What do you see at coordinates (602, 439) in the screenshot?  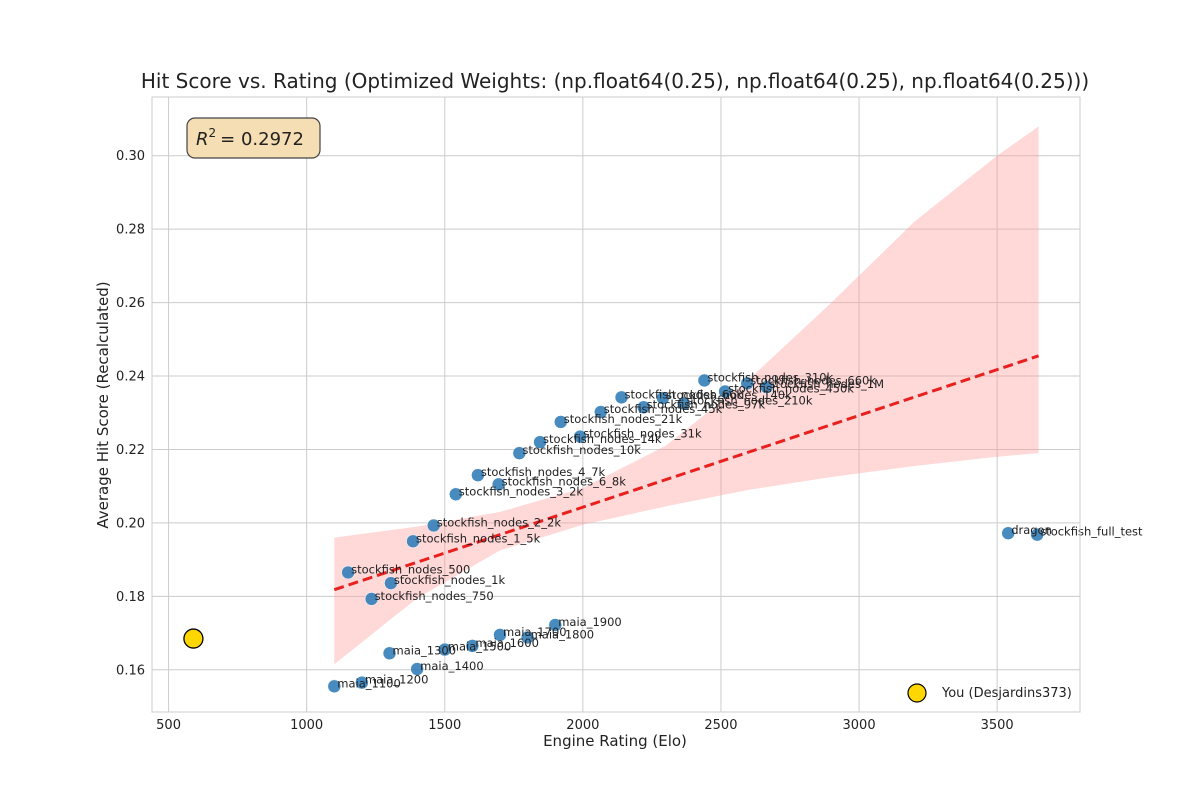 I see `point-label: stockfish_nodes_14k` at bounding box center [602, 439].